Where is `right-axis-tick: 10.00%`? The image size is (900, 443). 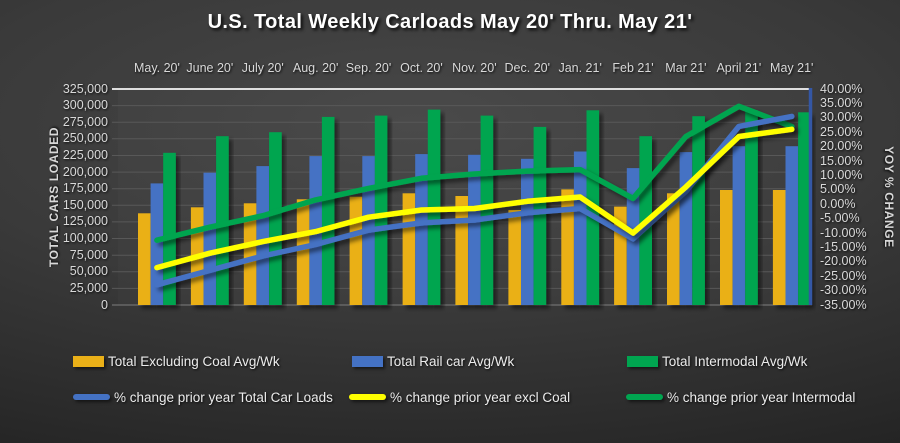
right-axis-tick: 10.00% is located at coordinates (841, 174).